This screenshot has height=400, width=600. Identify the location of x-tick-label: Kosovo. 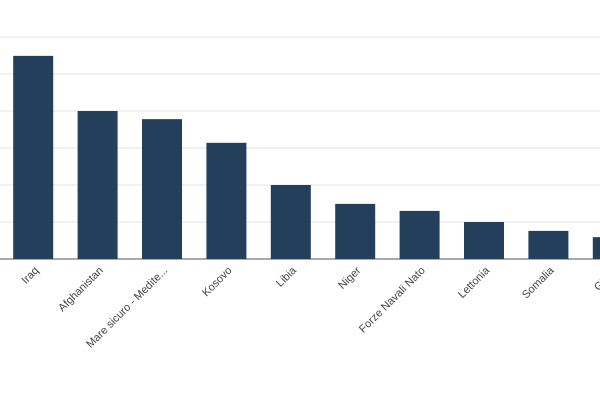
(217, 282).